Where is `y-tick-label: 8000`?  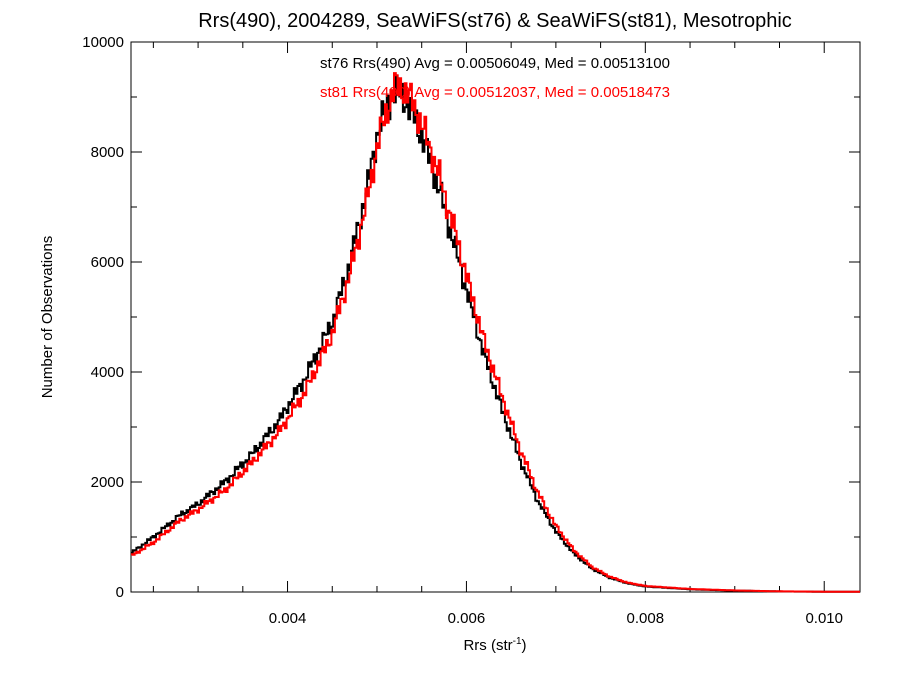 y-tick-label: 8000 is located at coordinates (107, 152).